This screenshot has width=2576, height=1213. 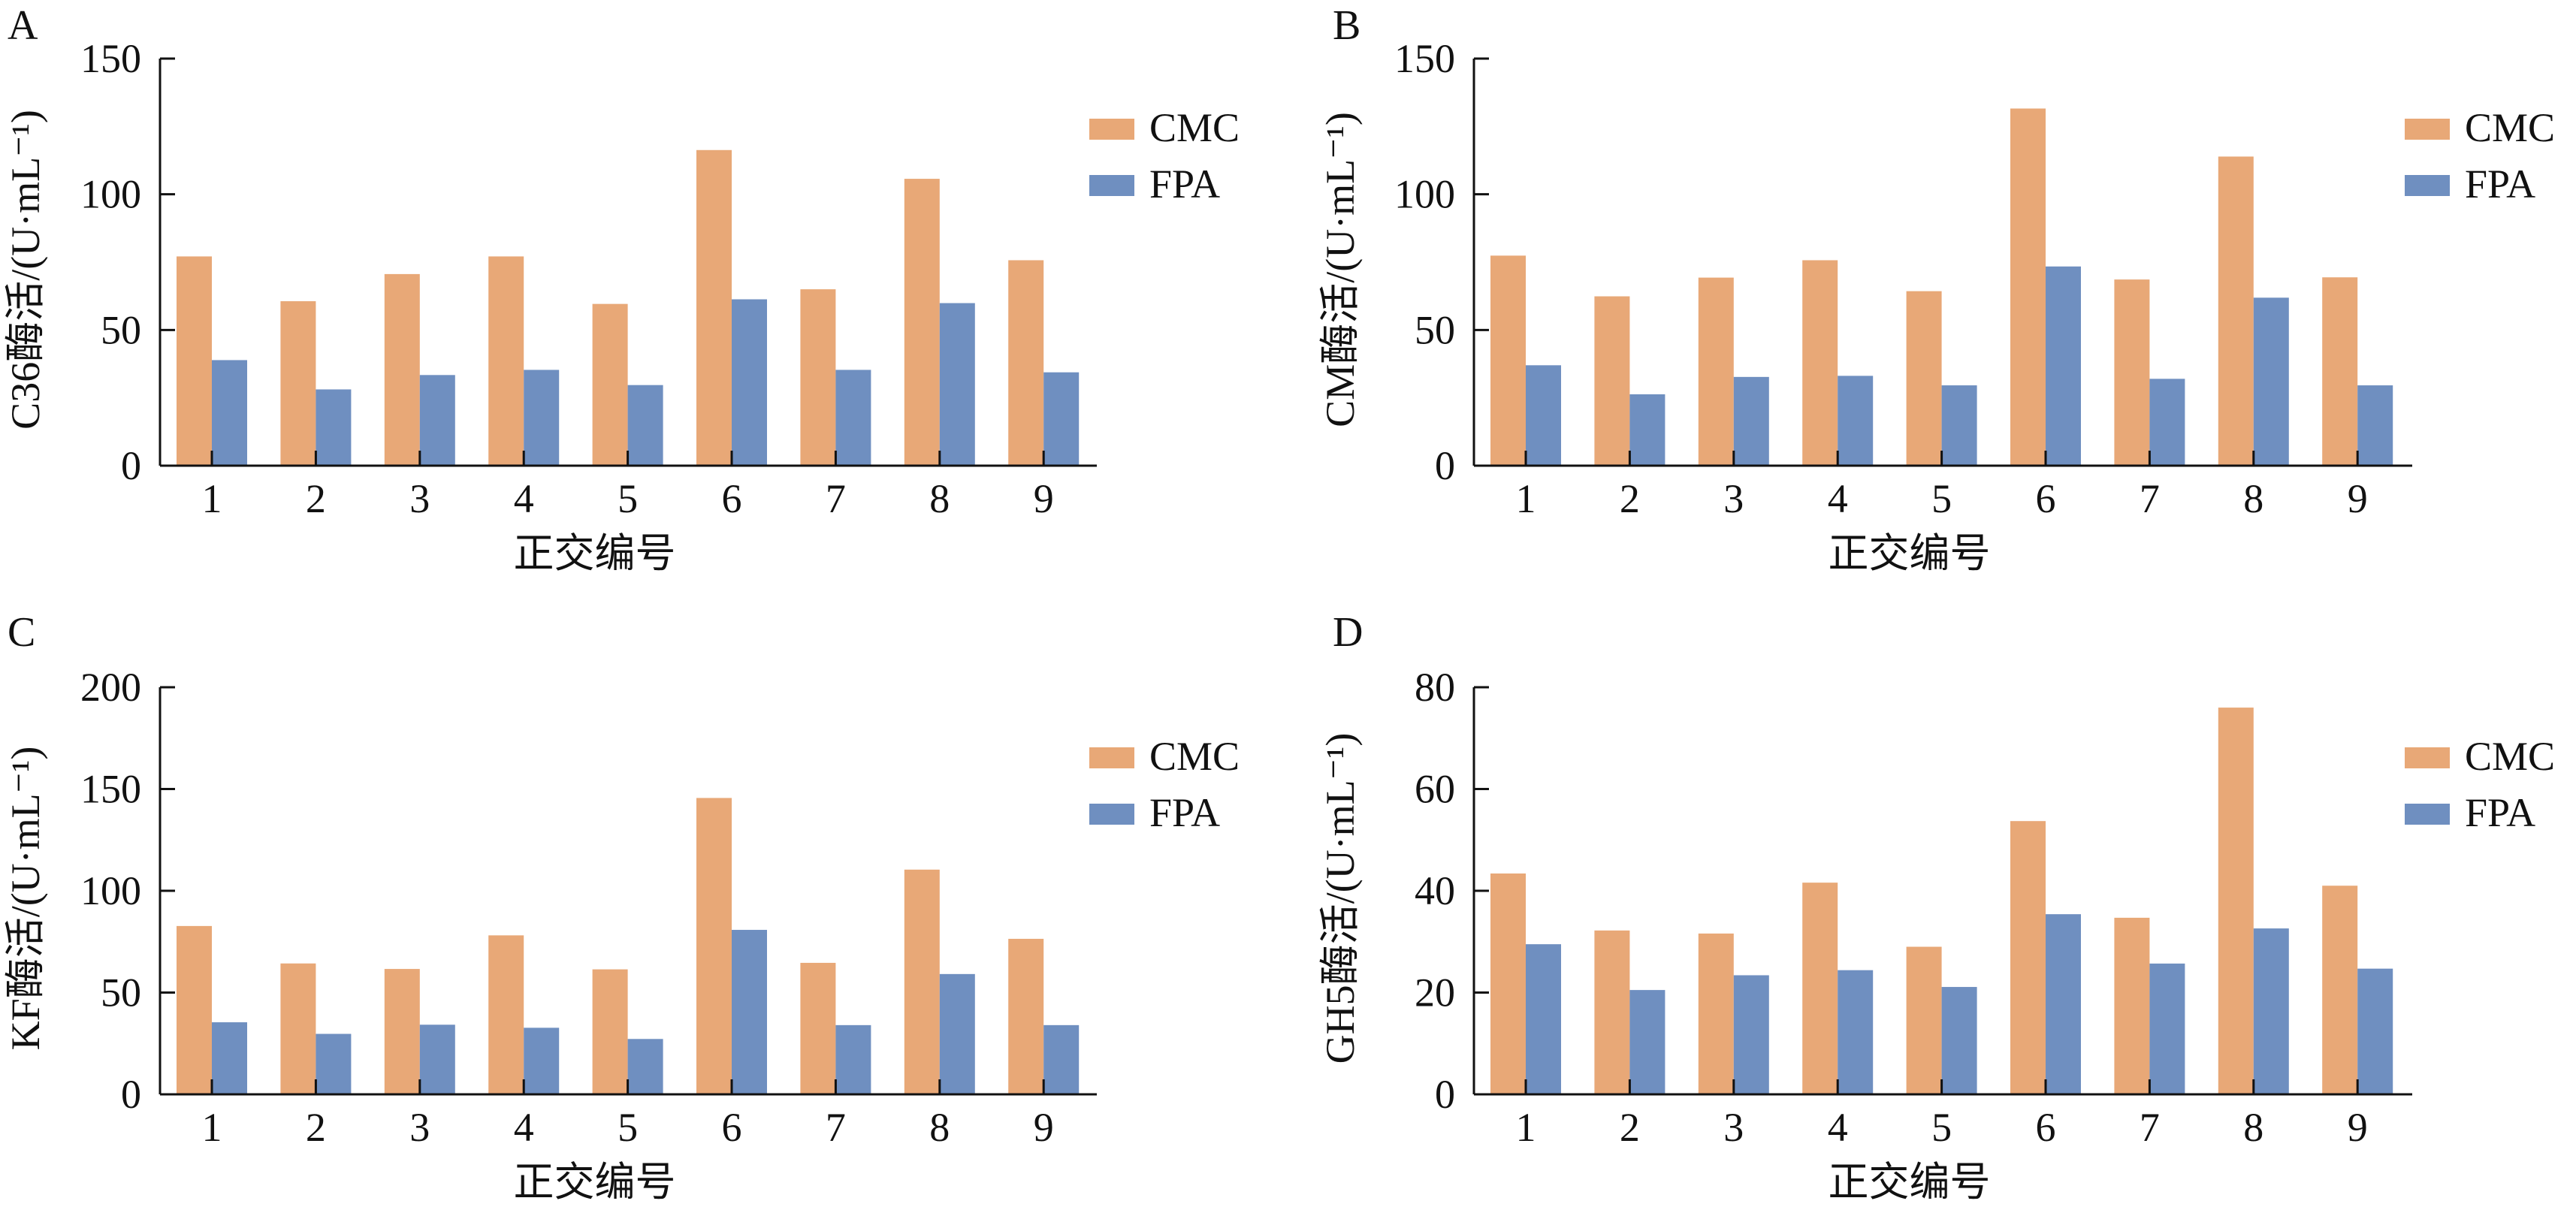 What do you see at coordinates (110, 687) in the screenshot?
I see `y-tick-label: 200` at bounding box center [110, 687].